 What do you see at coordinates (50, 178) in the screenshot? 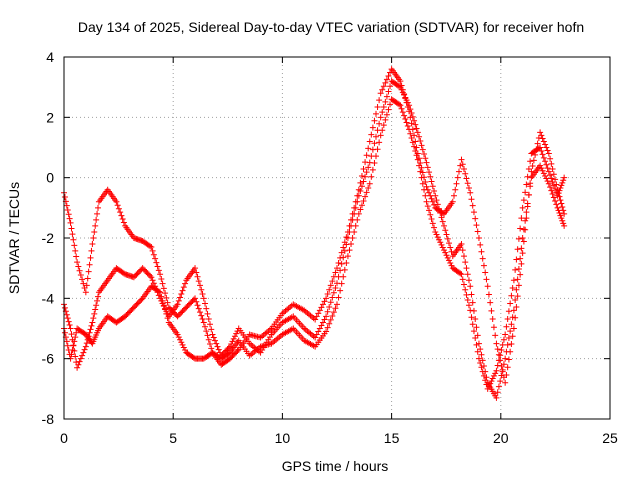
I see `y-tick-label: 0` at bounding box center [50, 178].